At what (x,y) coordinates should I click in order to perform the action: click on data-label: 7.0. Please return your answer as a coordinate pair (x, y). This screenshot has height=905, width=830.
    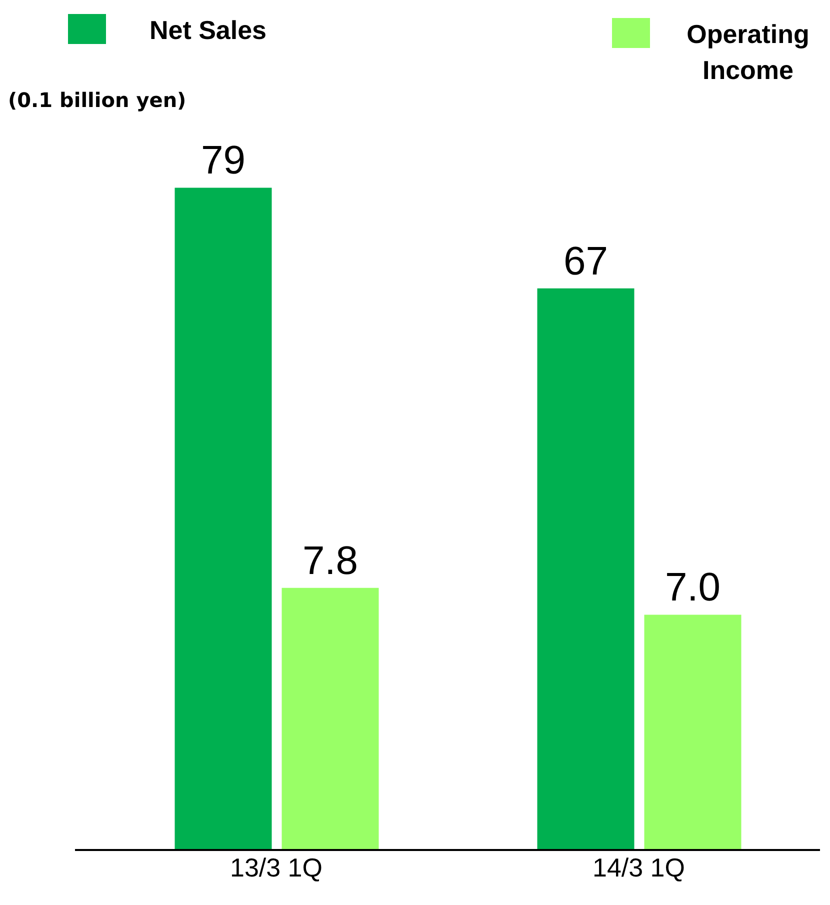
    Looking at the image, I should click on (692, 588).